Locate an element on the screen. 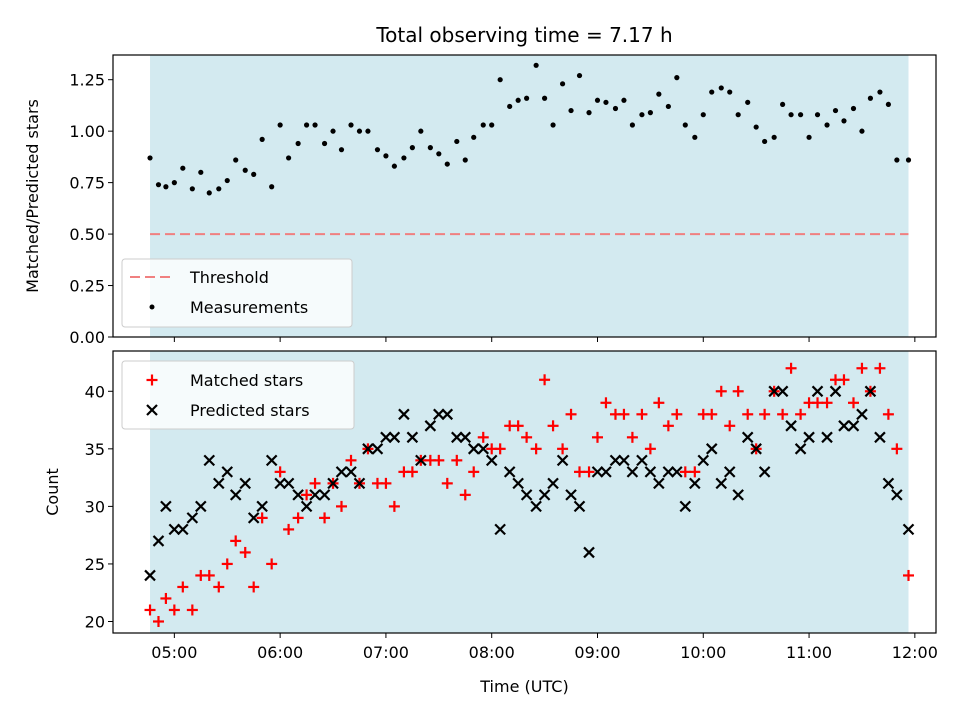 The height and width of the screenshot is (720, 960). top-y-axis-label: Matched/Predicted stars is located at coordinates (32, 196).